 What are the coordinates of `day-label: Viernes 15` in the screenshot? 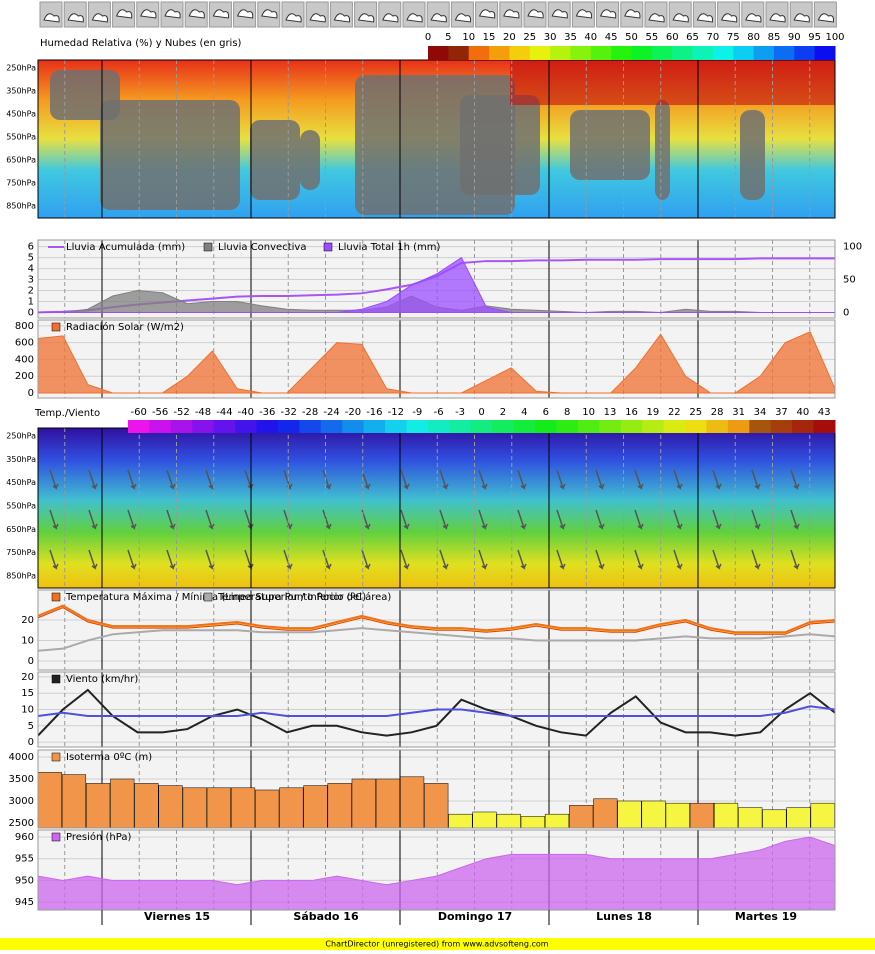 It's located at (177, 916).